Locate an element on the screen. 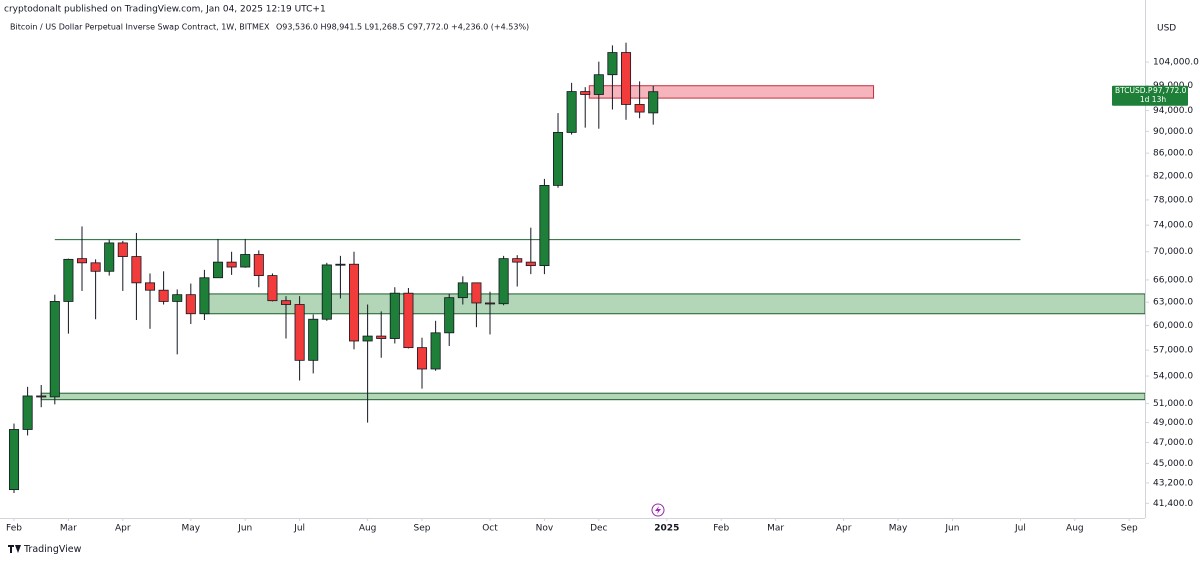 Image resolution: width=1200 pixels, height=561 pixels. price-tag-box is located at coordinates (1150, 95).